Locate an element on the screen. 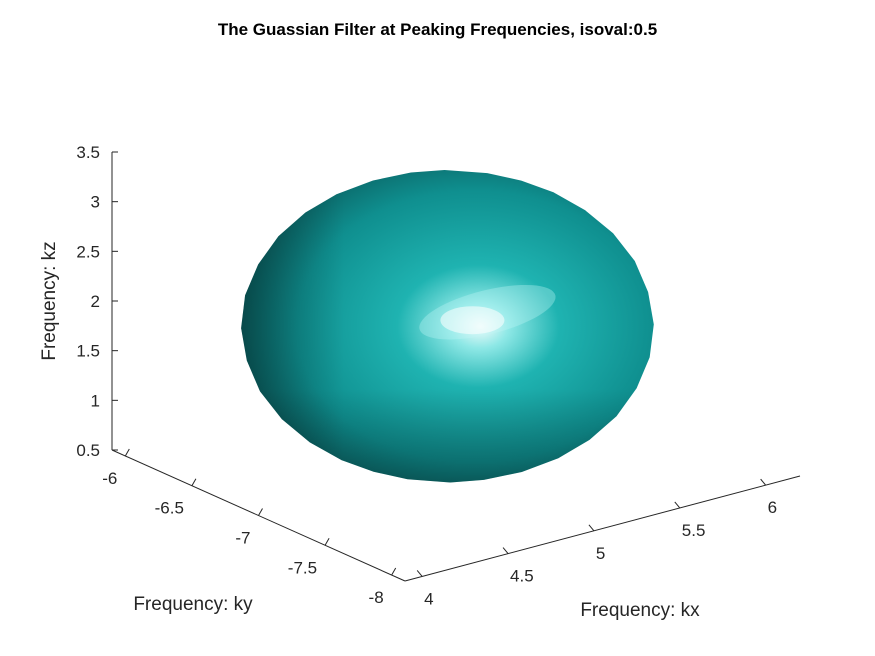 The image size is (875, 656). z-tick-label: 2.5 is located at coordinates (88, 251).